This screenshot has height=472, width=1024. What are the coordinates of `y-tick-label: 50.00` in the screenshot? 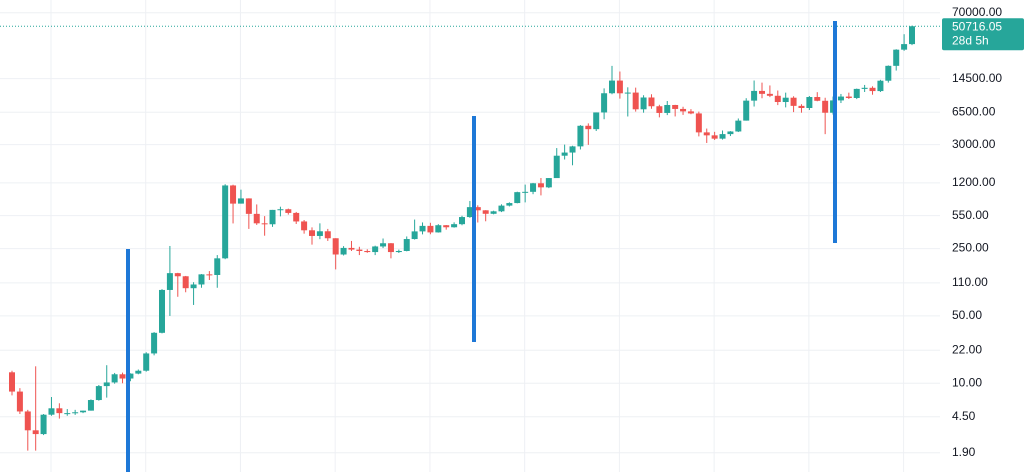 It's located at (967, 315).